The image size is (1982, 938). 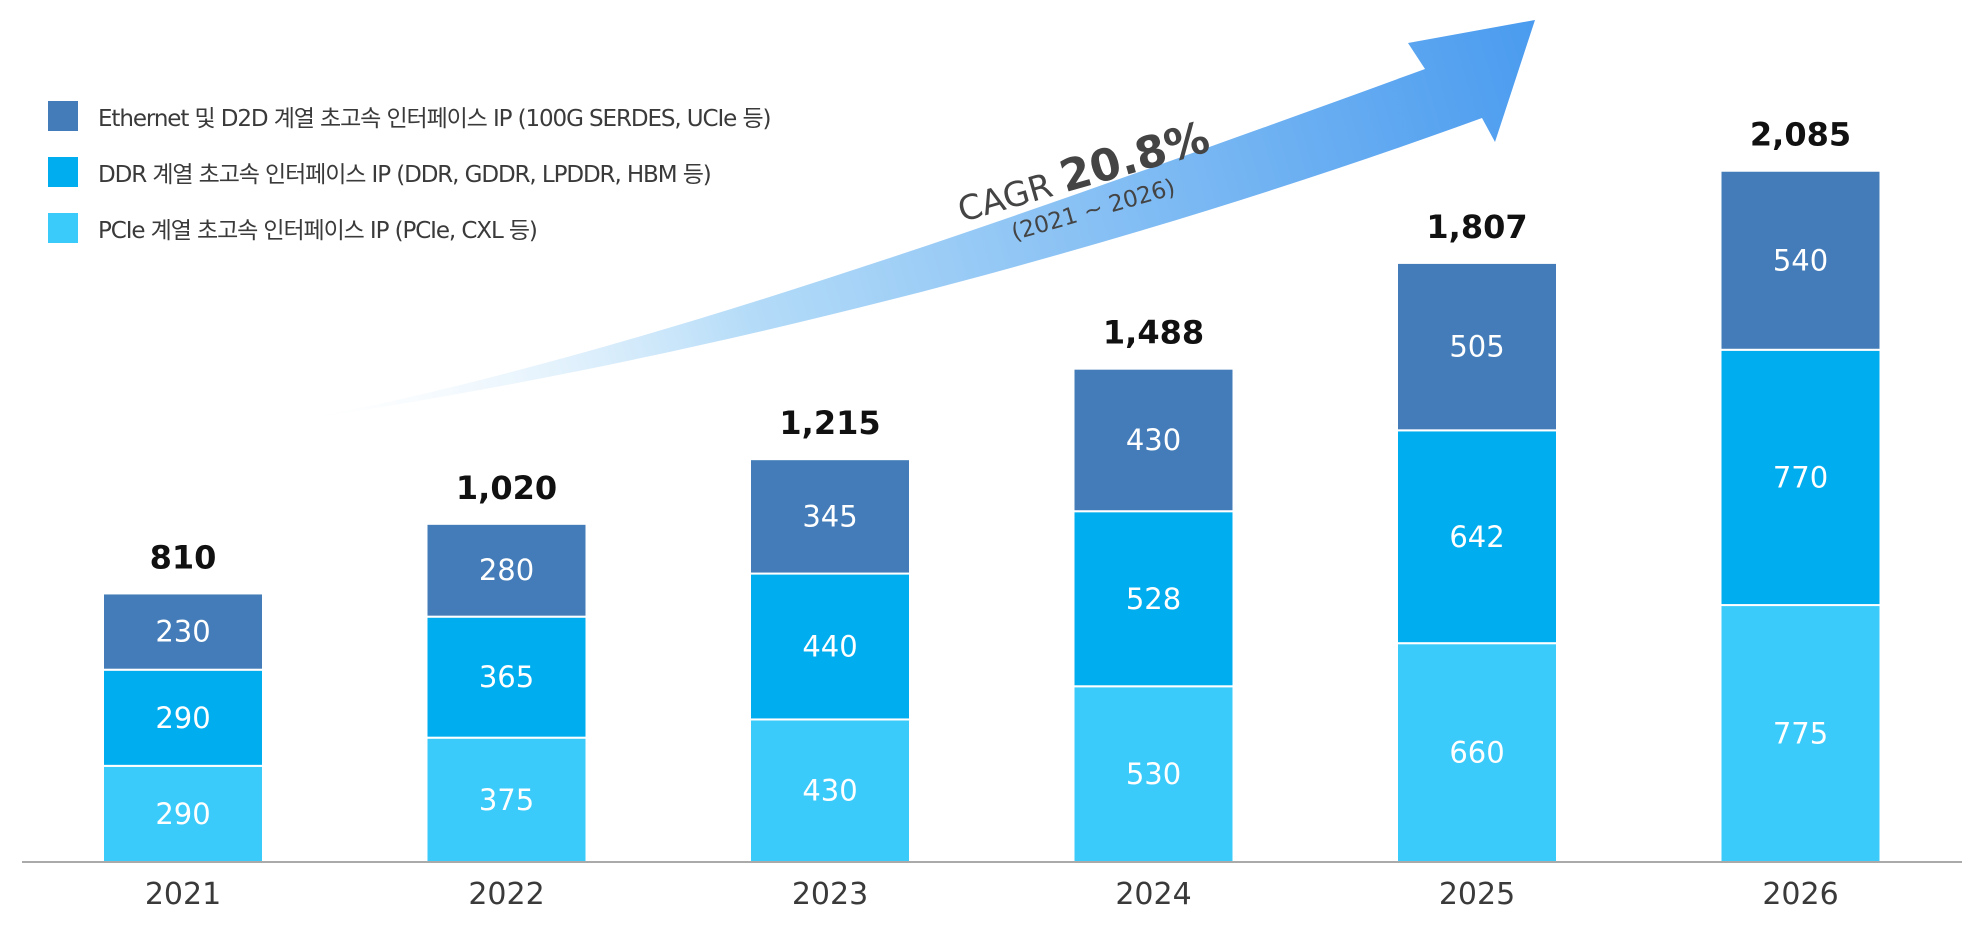 I want to click on total-label-2023: 1,215, so click(x=829, y=423).